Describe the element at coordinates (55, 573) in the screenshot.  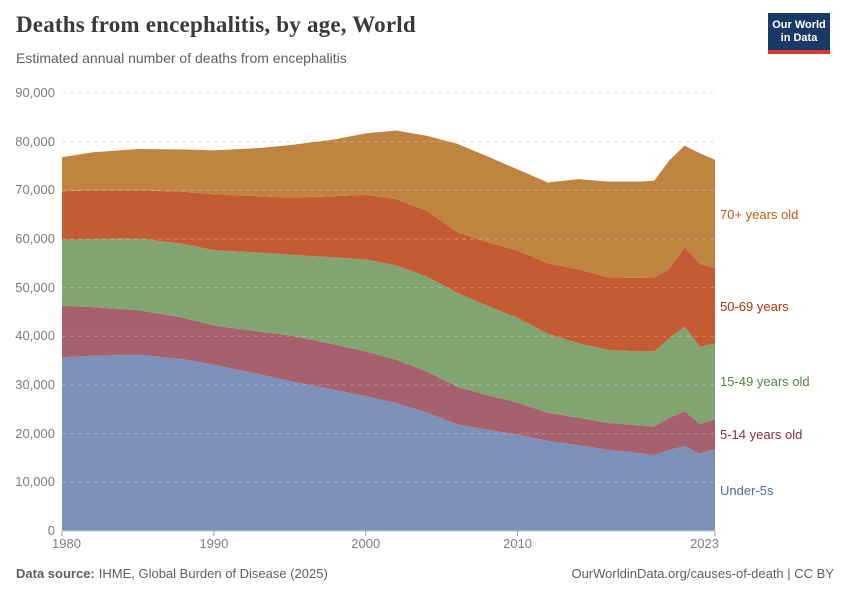
I see `data-source-label: Data source:` at that location.